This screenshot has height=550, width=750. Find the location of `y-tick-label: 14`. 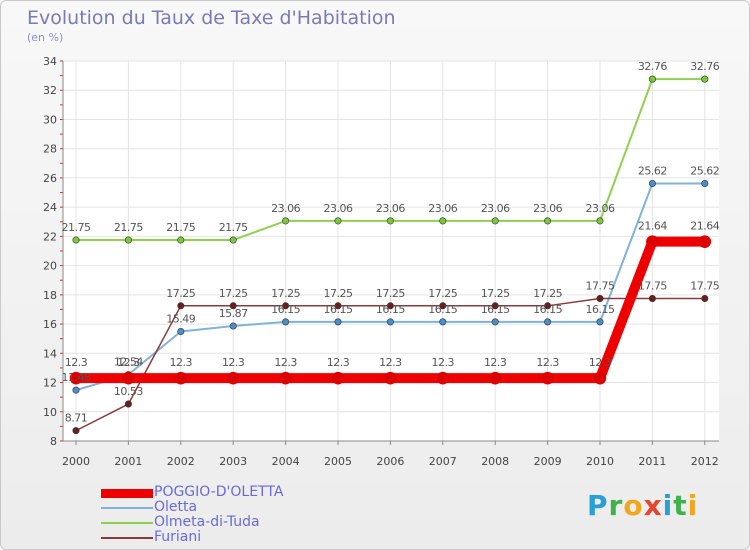

y-tick-label: 14 is located at coordinates (50, 353).